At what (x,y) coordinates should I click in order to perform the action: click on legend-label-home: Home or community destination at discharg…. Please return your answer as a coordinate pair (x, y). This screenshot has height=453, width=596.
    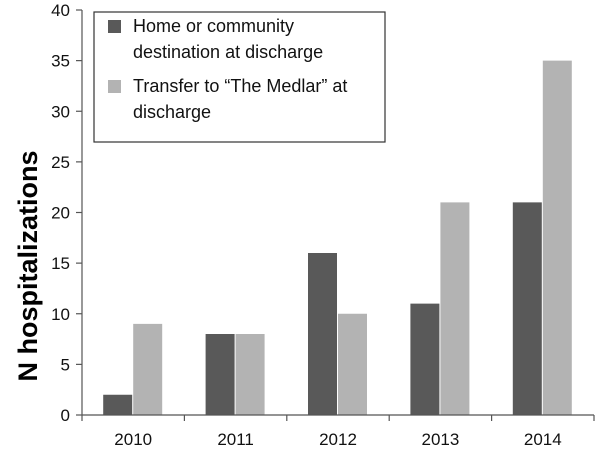
    Looking at the image, I should click on (228, 39).